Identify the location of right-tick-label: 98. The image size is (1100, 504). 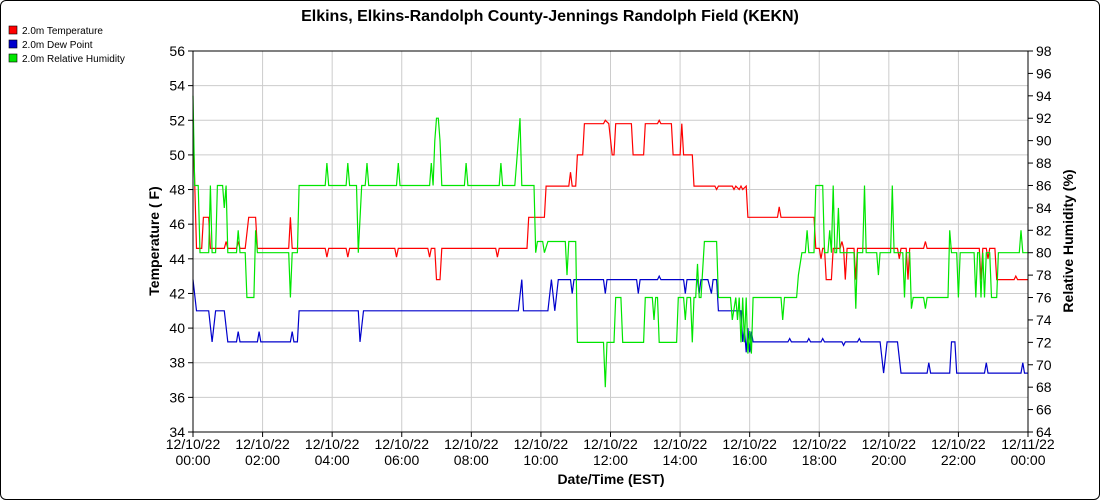
(1044, 51).